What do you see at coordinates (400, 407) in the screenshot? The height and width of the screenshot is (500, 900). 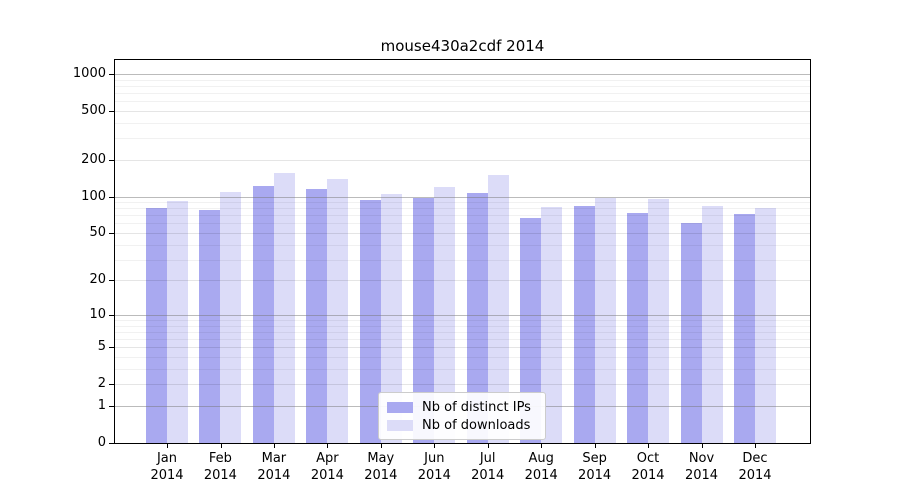 I see `legend-swatch-distinct-ips-icon` at bounding box center [400, 407].